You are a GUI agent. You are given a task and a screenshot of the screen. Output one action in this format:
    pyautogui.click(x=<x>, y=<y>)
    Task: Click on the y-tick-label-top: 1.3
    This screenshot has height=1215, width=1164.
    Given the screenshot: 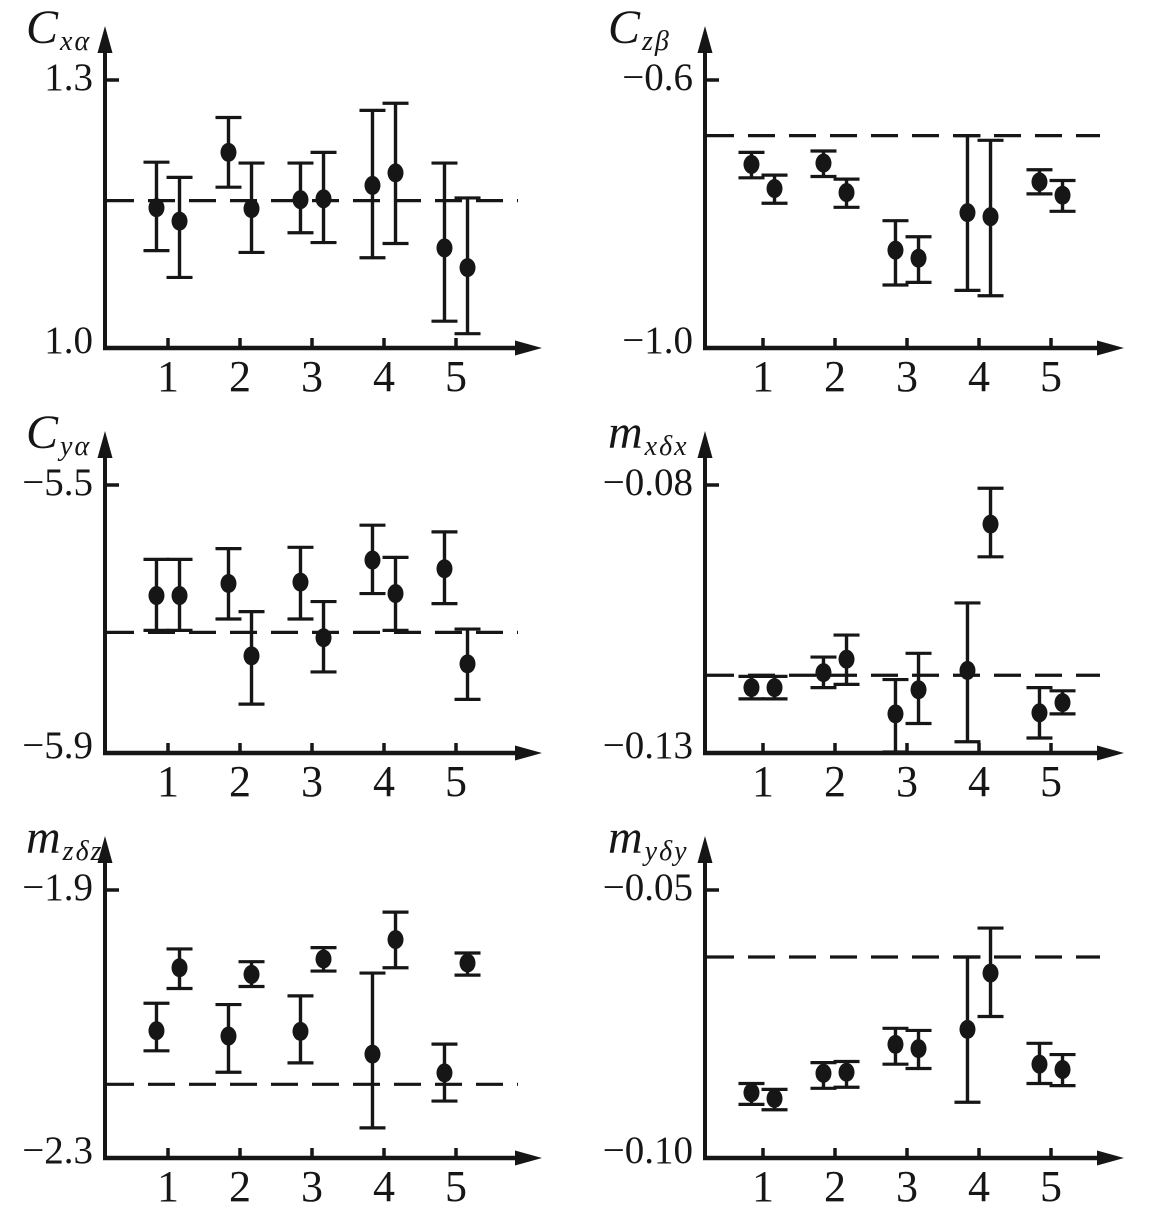 What is the action you would take?
    pyautogui.click(x=68, y=77)
    